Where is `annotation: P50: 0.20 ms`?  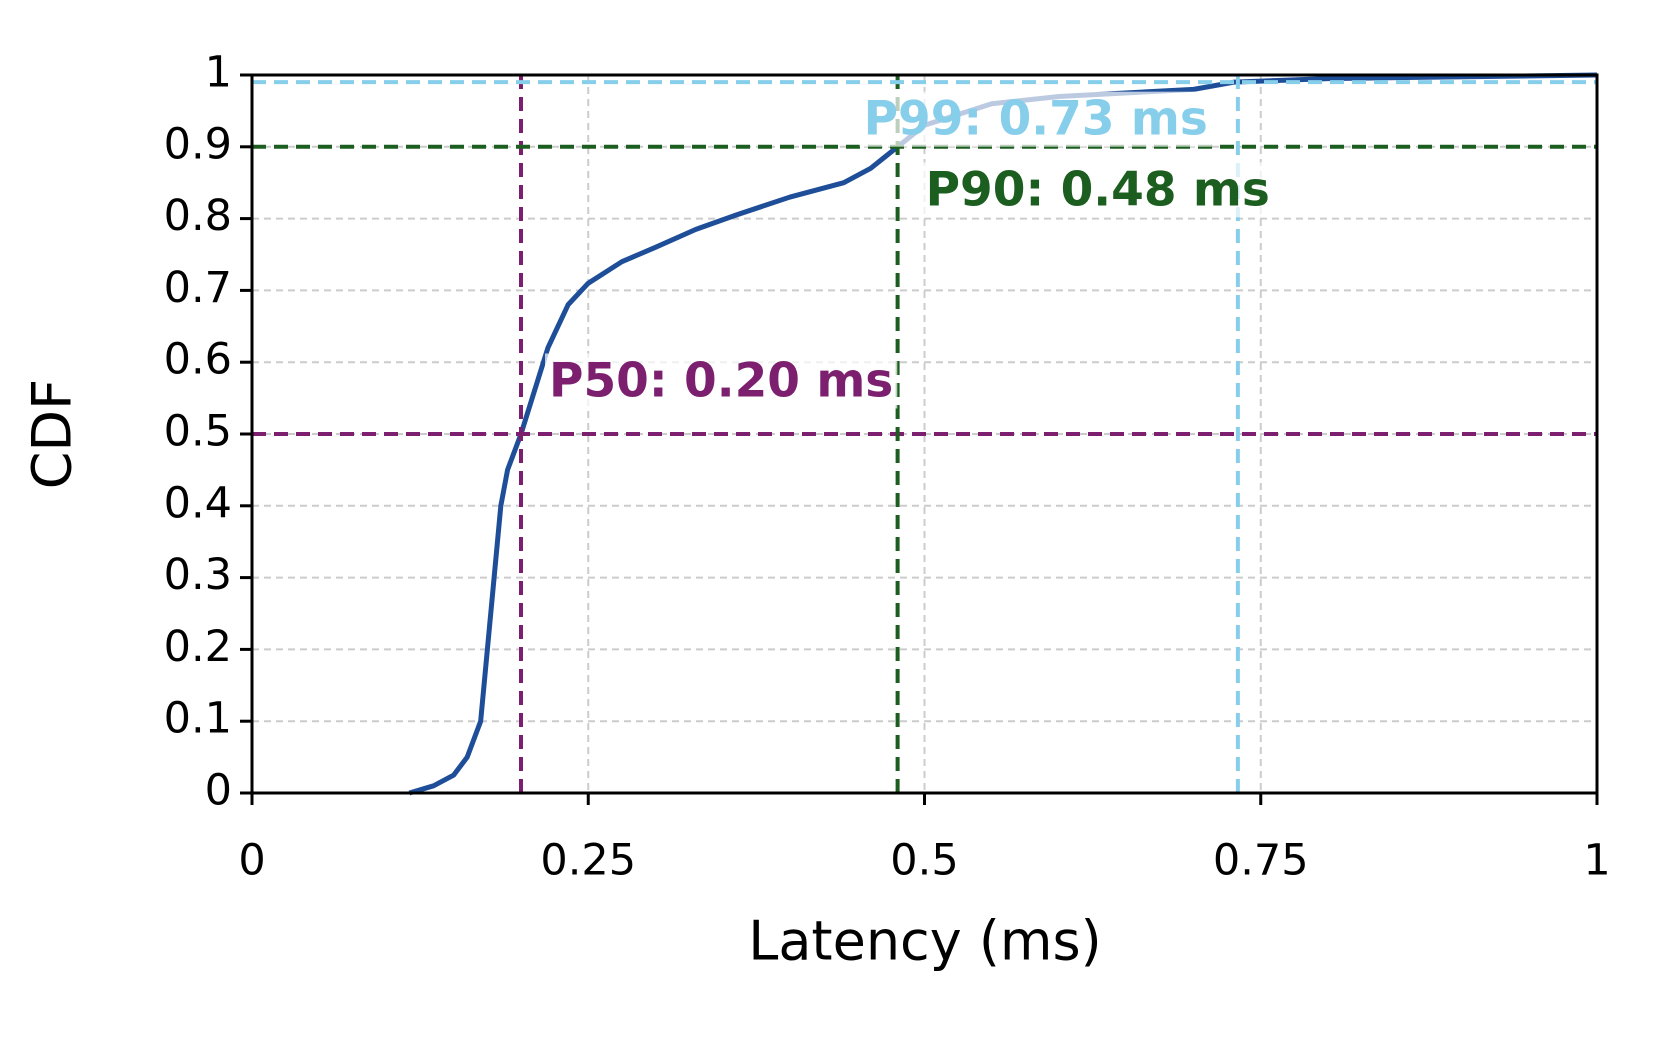 annotation: P50: 0.20 ms is located at coordinates (721, 381).